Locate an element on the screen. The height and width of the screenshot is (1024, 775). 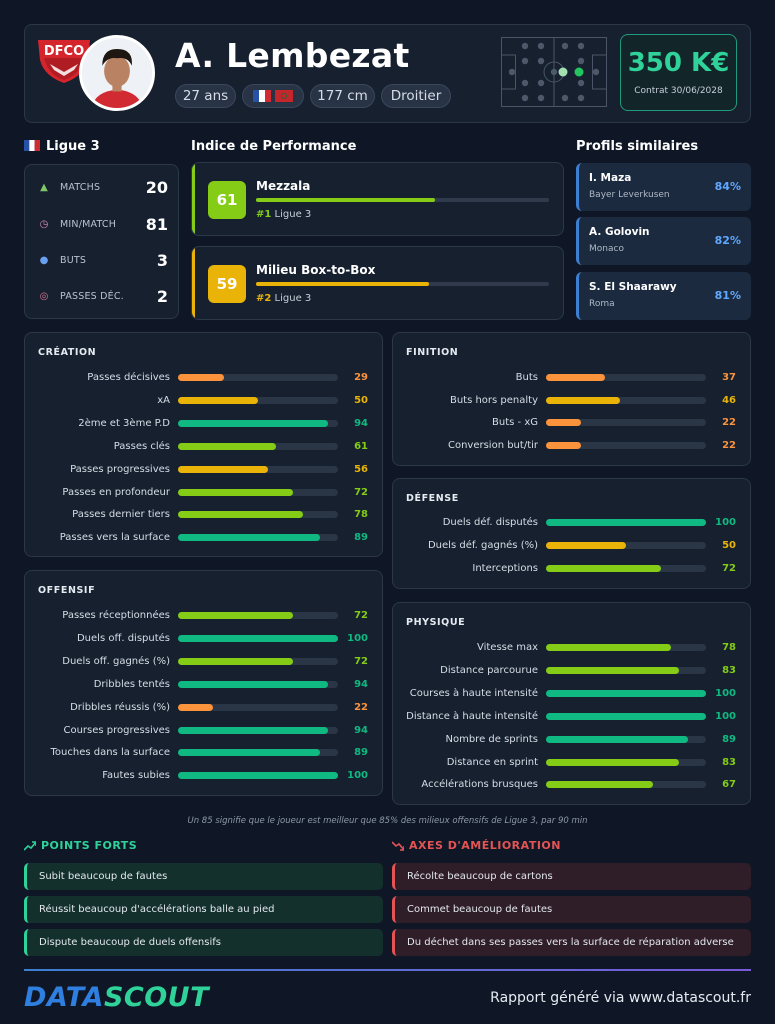
metric-label: Duels off. disputés is located at coordinates (123, 638).